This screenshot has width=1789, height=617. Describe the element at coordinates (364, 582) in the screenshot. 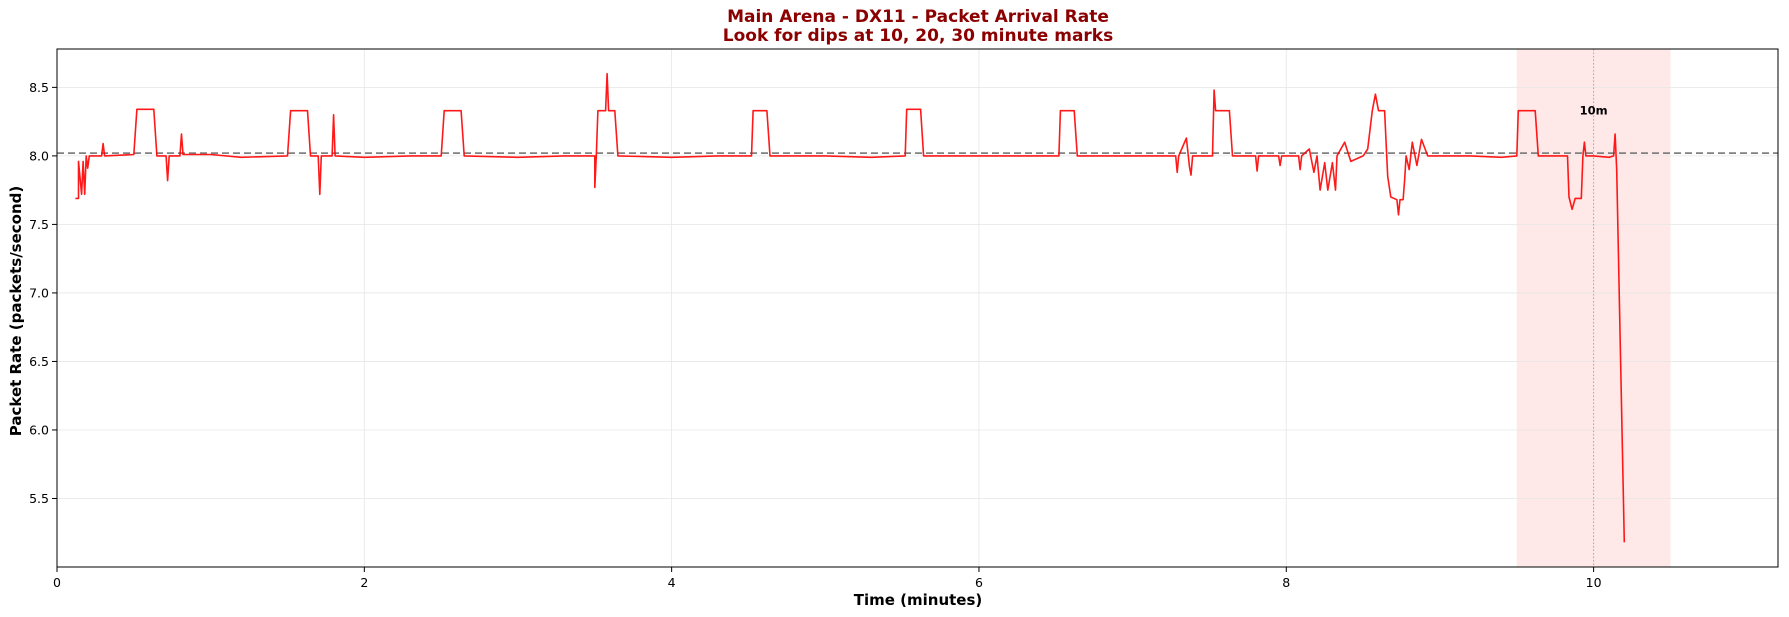

I see `x-tick-label: 2` at that location.